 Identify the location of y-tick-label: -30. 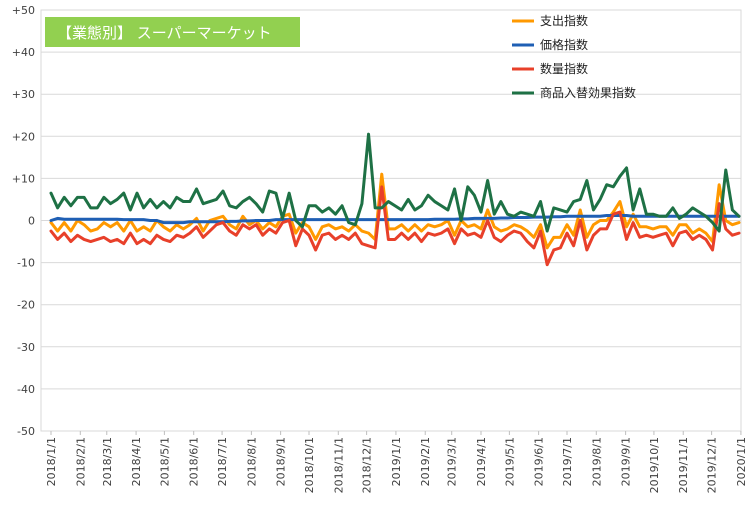
(26, 347).